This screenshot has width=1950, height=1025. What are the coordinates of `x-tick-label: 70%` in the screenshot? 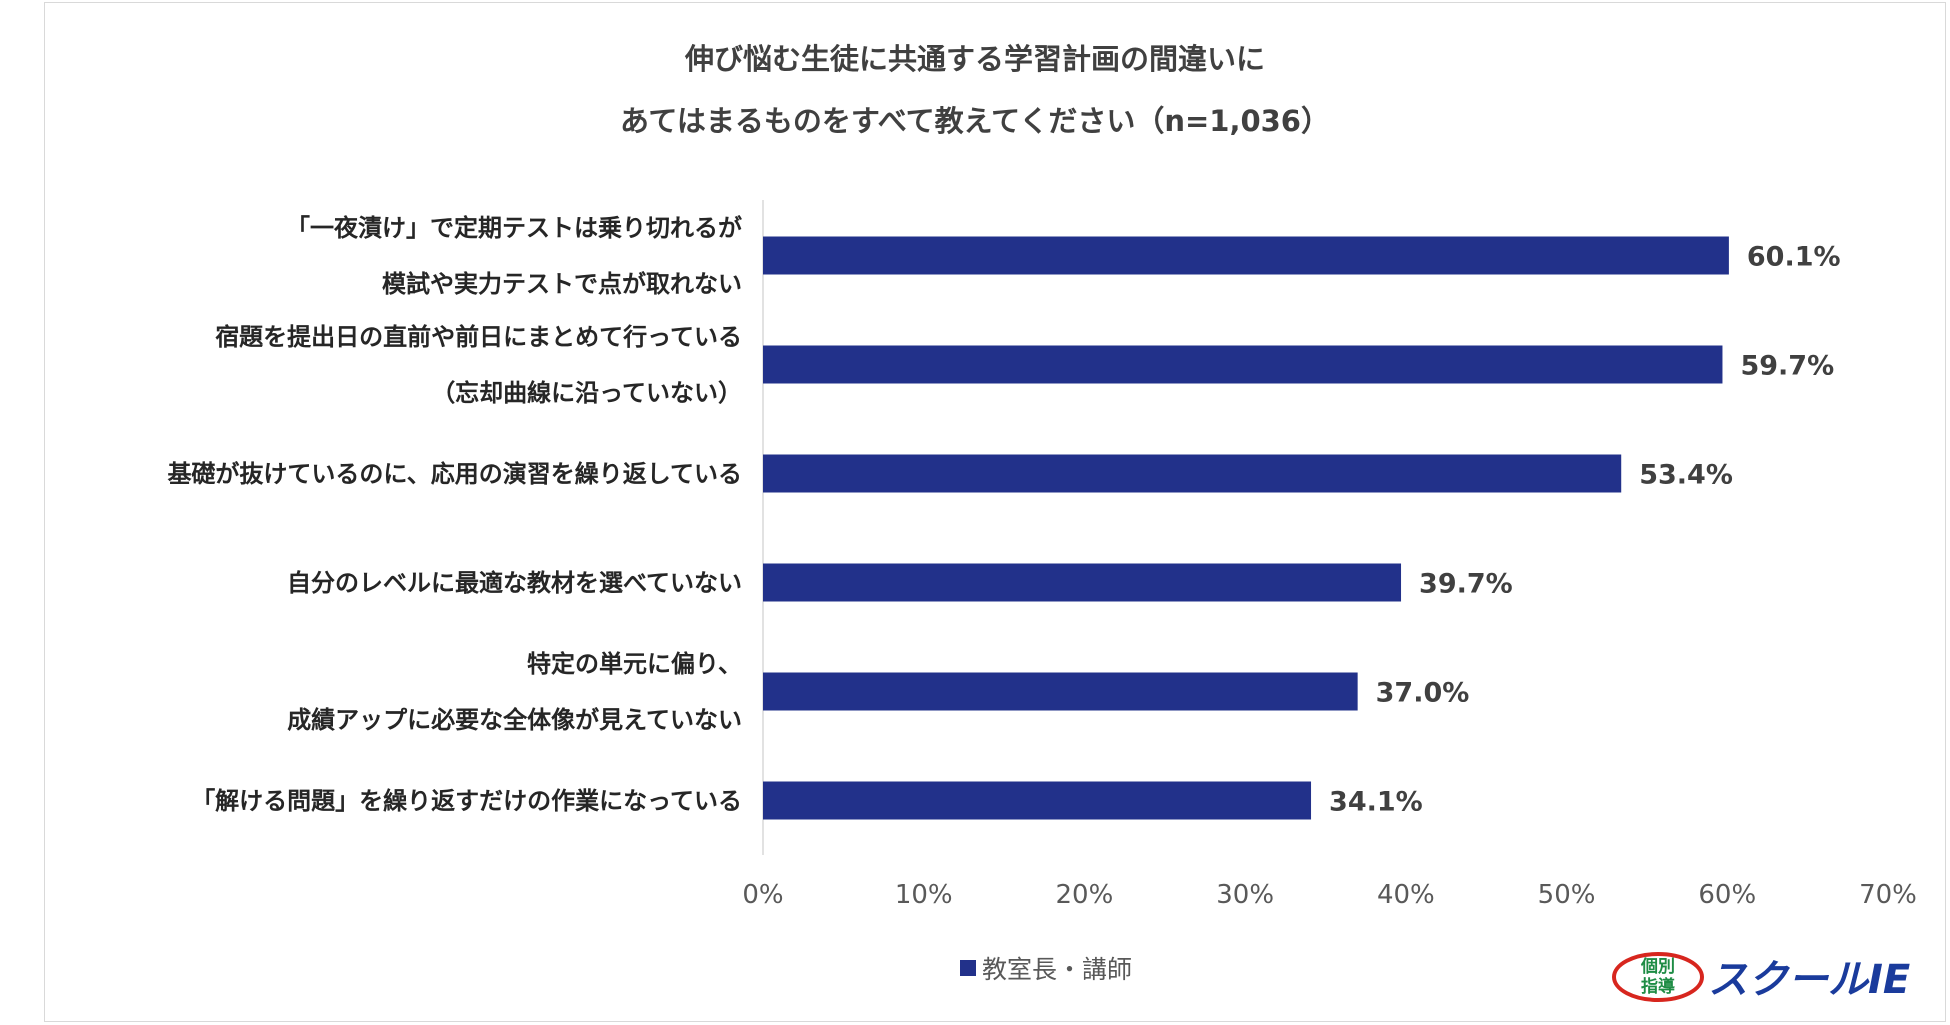 It's located at (1888, 895).